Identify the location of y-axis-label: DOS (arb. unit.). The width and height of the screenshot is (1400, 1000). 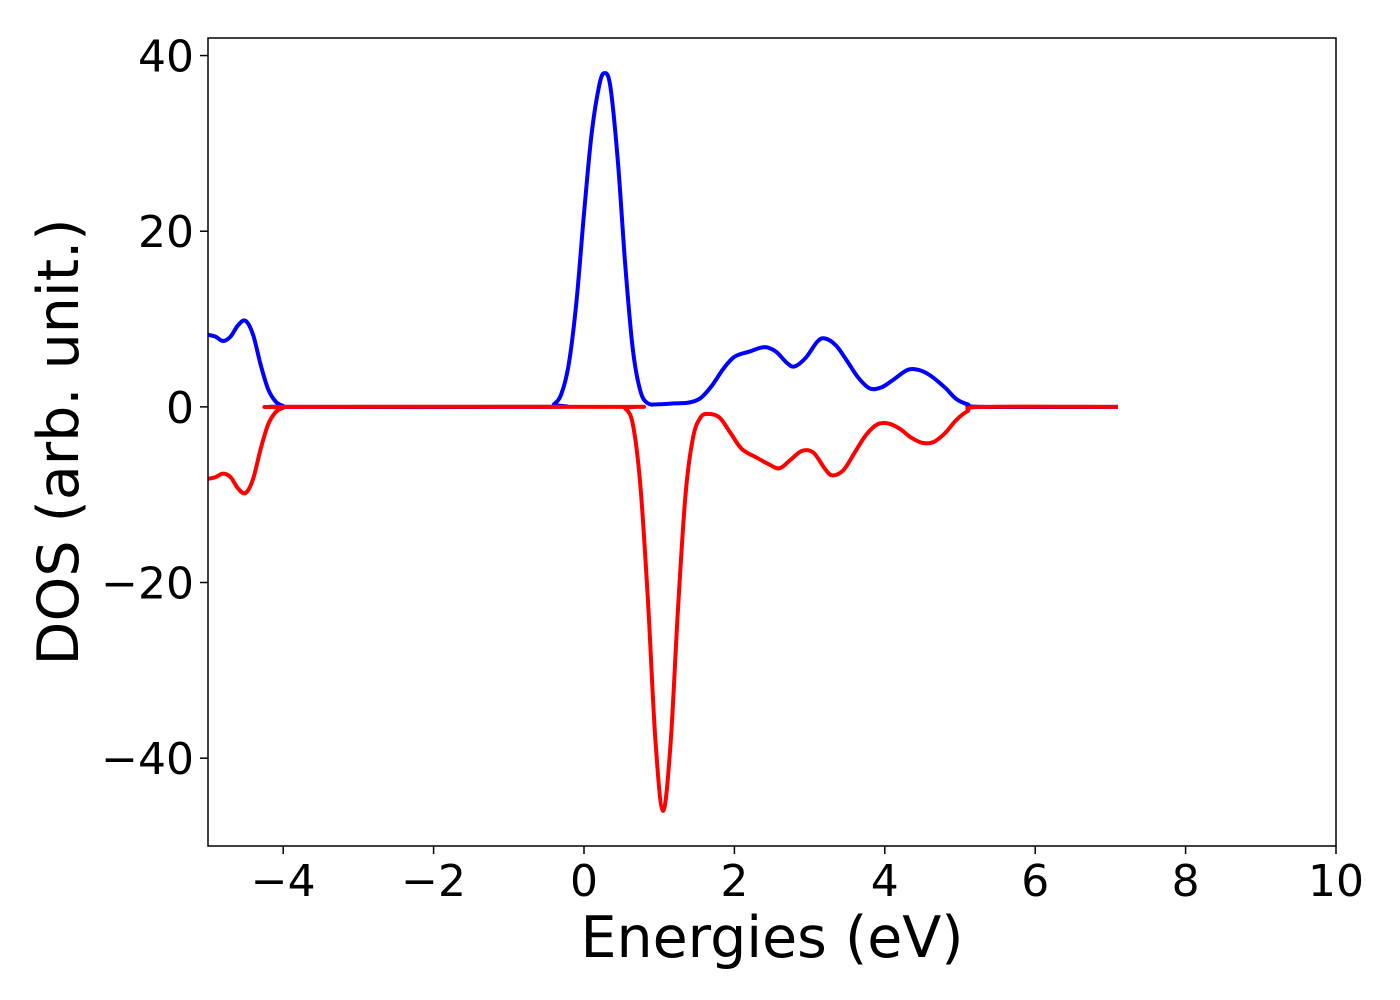
(59, 442).